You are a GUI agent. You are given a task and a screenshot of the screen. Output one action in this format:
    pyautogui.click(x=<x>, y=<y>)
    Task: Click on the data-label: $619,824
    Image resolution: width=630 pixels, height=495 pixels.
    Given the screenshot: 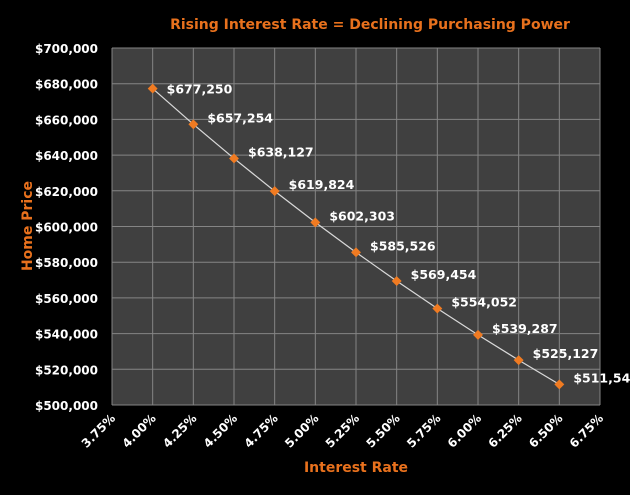 What is the action you would take?
    pyautogui.click(x=322, y=184)
    